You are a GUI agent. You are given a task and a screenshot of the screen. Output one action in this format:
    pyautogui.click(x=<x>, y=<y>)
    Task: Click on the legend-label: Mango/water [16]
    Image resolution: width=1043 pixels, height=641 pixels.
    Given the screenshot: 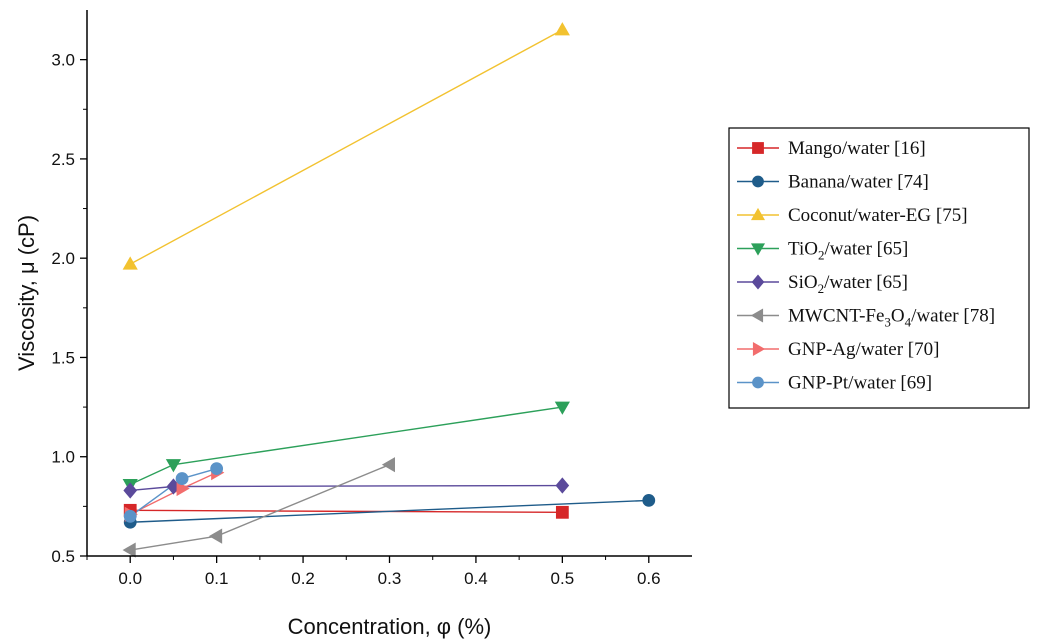 What is the action you would take?
    pyautogui.click(x=857, y=148)
    